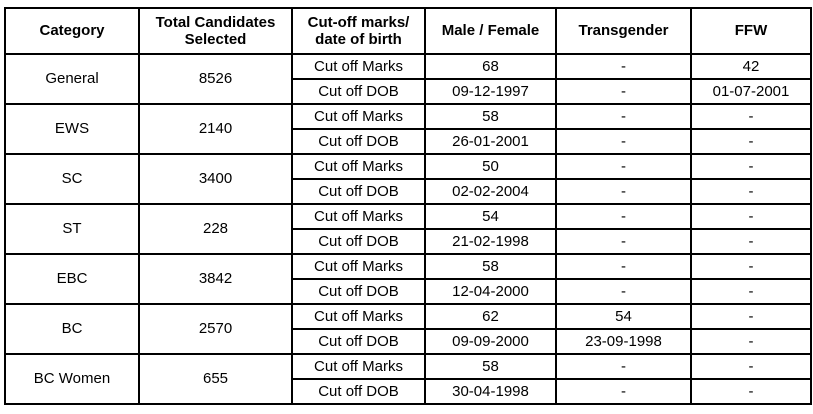 This screenshot has height=414, width=813. I want to click on male-female-cell: 26-01-2001, so click(490, 141).